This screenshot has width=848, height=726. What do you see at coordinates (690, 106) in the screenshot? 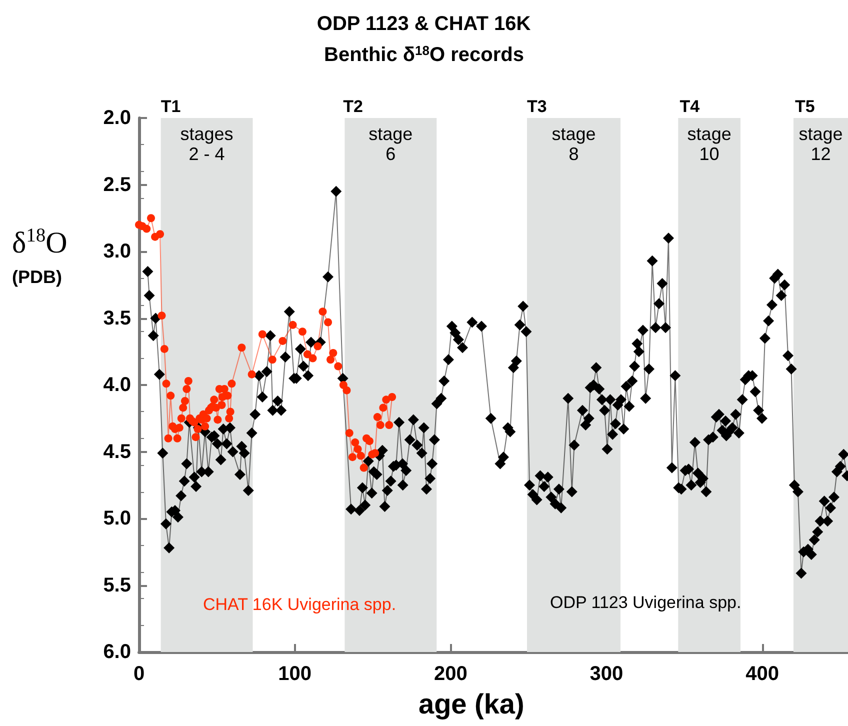
I see `annotation: T4` at bounding box center [690, 106].